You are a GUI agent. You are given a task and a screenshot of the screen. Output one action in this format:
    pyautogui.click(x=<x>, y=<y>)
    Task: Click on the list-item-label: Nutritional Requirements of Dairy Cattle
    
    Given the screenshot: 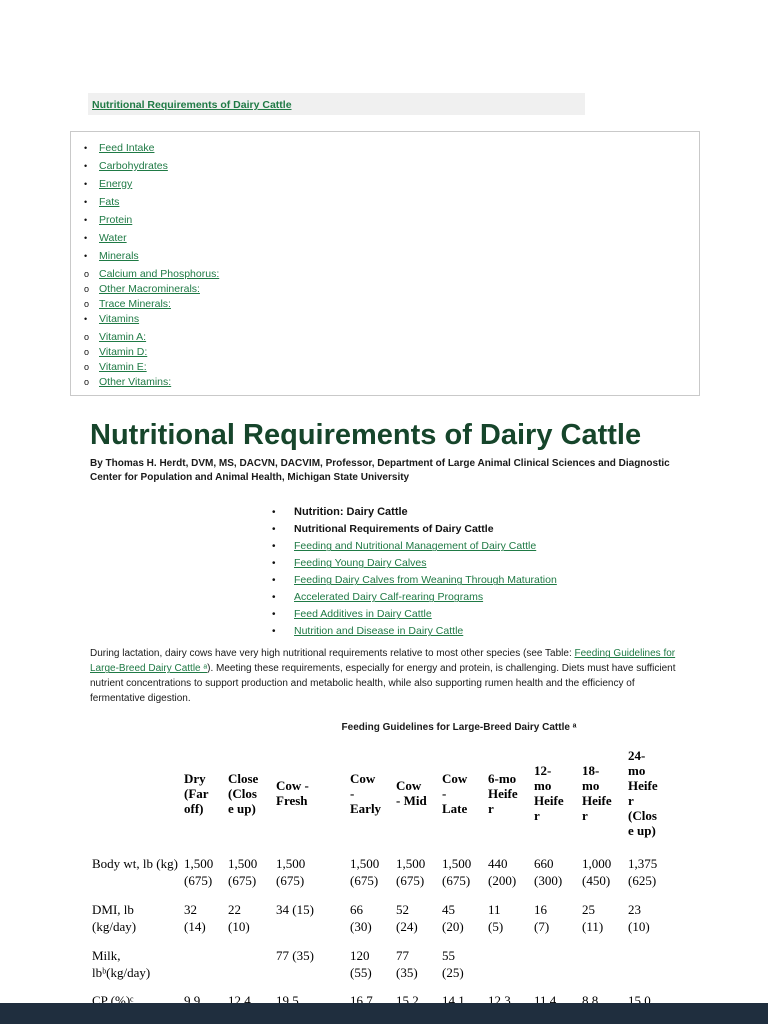 What is the action you would take?
    pyautogui.click(x=394, y=529)
    